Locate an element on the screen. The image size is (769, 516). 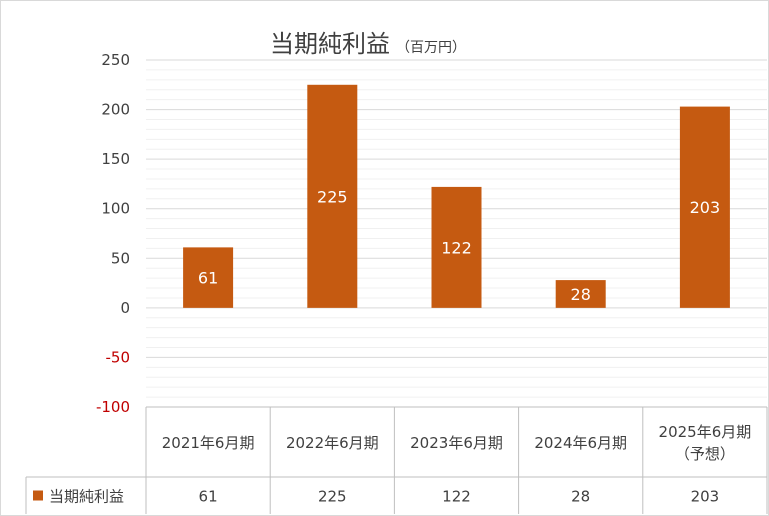
bar-data-label: 61 is located at coordinates (208, 278).